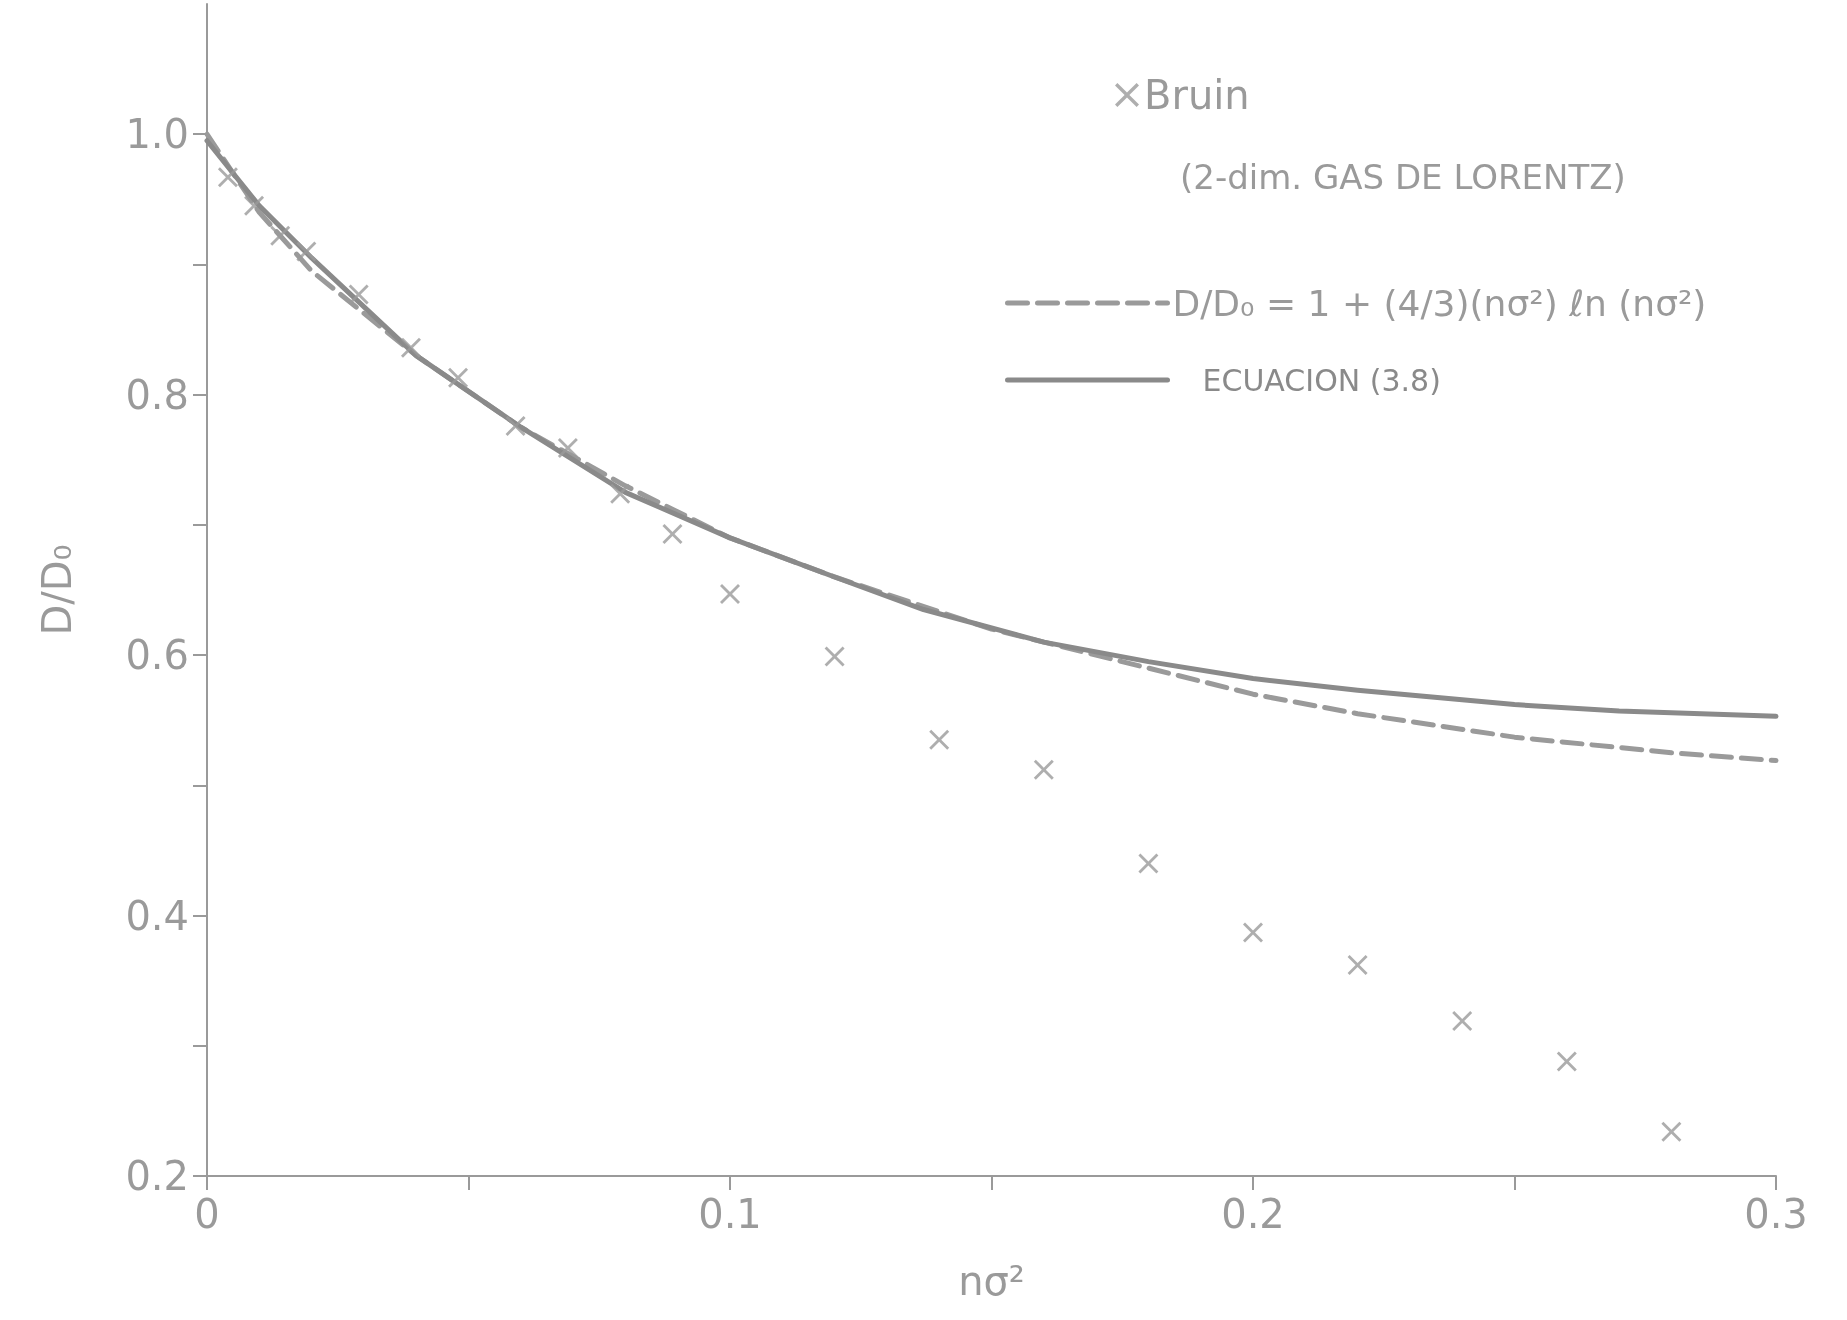  I want to click on legend-label: Bruin, so click(1197, 95).